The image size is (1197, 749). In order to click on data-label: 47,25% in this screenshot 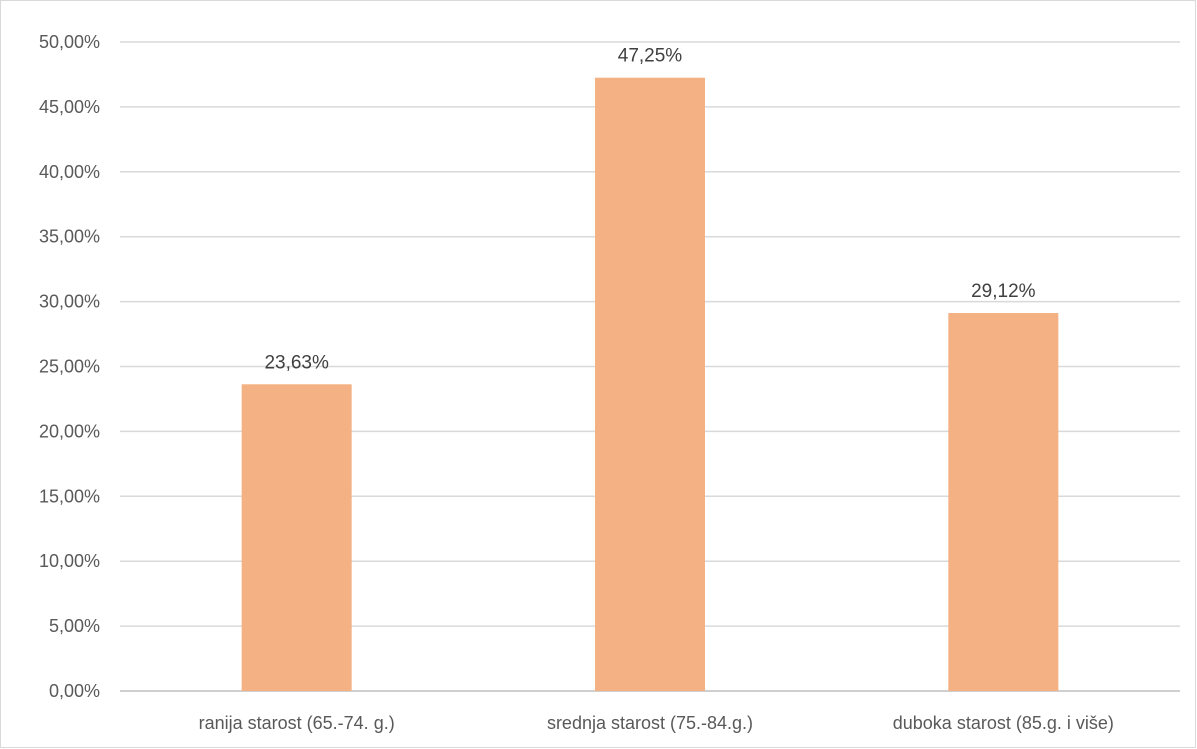, I will do `click(650, 56)`.